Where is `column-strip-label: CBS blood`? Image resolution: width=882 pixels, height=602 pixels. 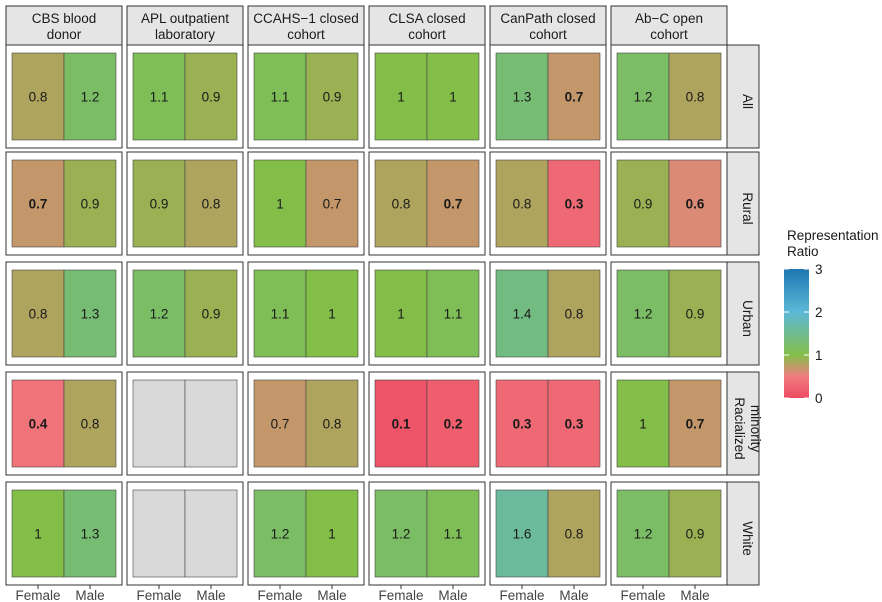
column-strip-label: CBS blood is located at coordinates (64, 18).